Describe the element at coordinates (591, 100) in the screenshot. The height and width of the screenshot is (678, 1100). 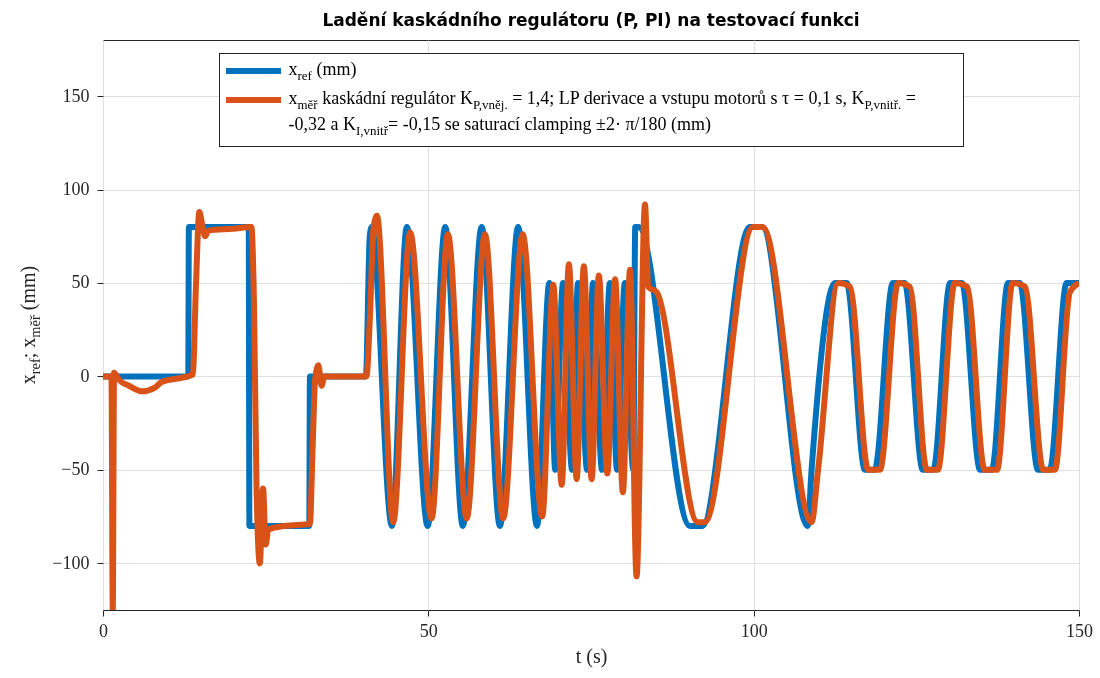
I see `legend-box: x$_{ref}$ (mm) x$_{měř}$ kaskádní regulátor K$_{P,vněj.}$ = 1,4; LP derivace a vstupu motorů s τ = 0,1 s, K$_{P,vnitř.}$ = -0,32 a K$_{I,vnitř}$= -0,15 se saturací clamping ±2· π/180 (mm)` at that location.